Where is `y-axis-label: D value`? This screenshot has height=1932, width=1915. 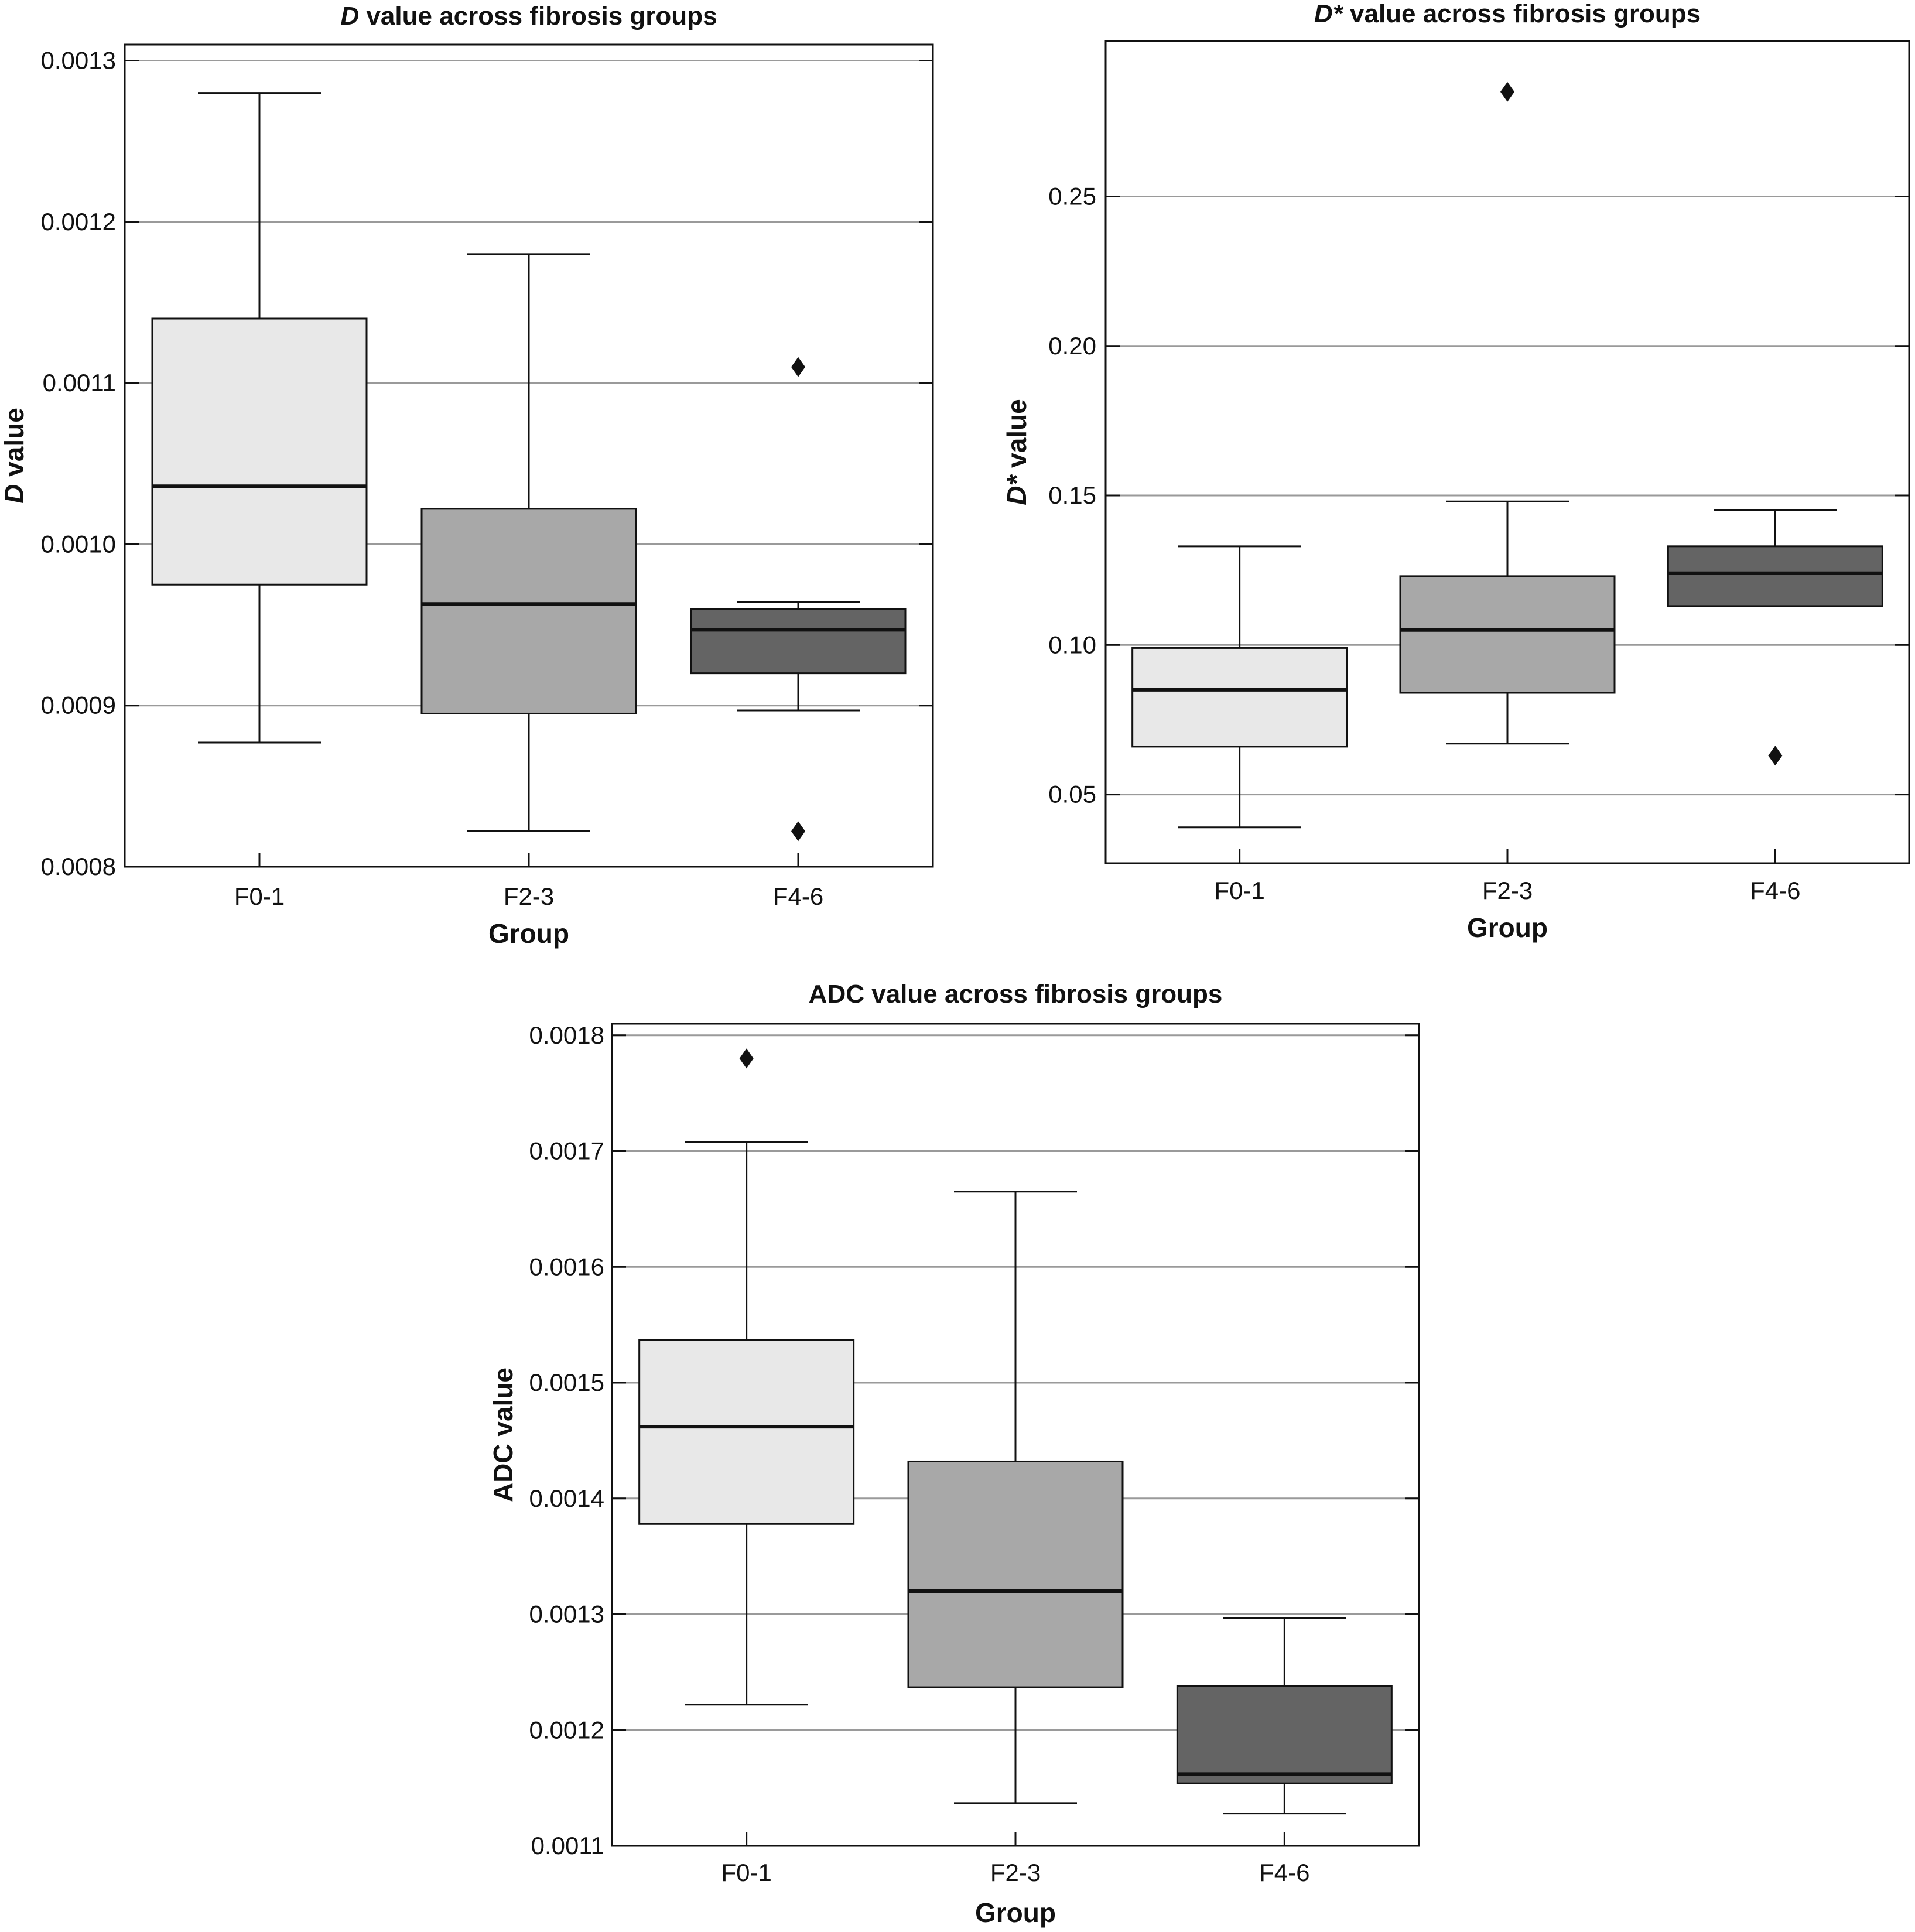
y-axis-label: D value is located at coordinates (14, 456).